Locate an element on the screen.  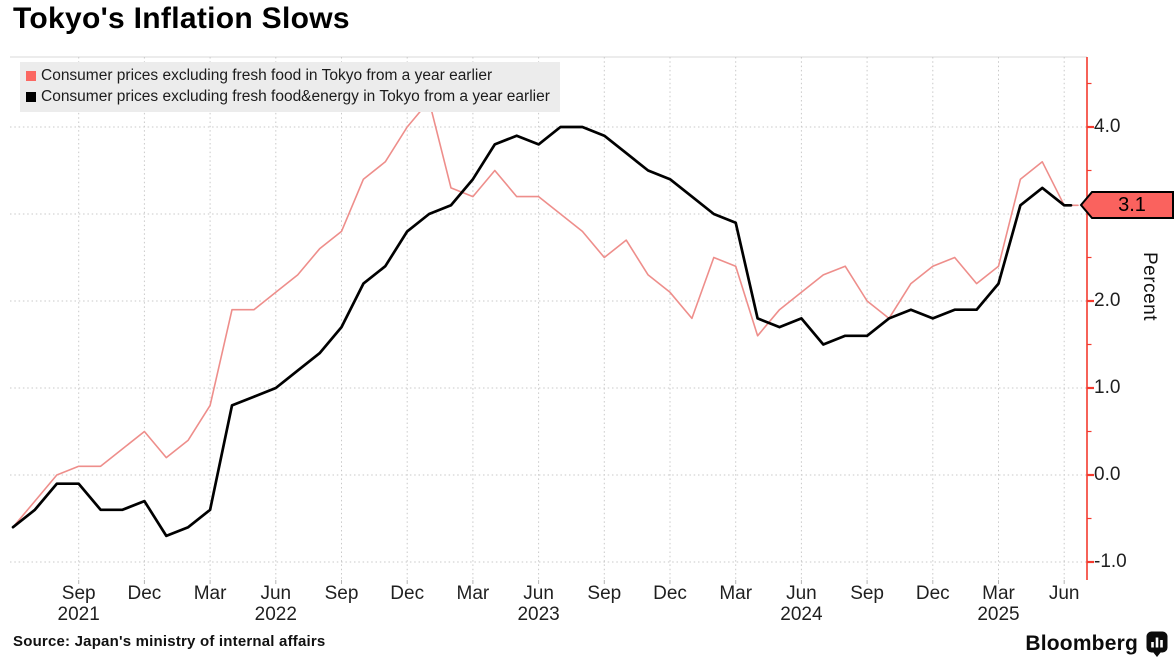
legend-swatch-black is located at coordinates (31, 96).